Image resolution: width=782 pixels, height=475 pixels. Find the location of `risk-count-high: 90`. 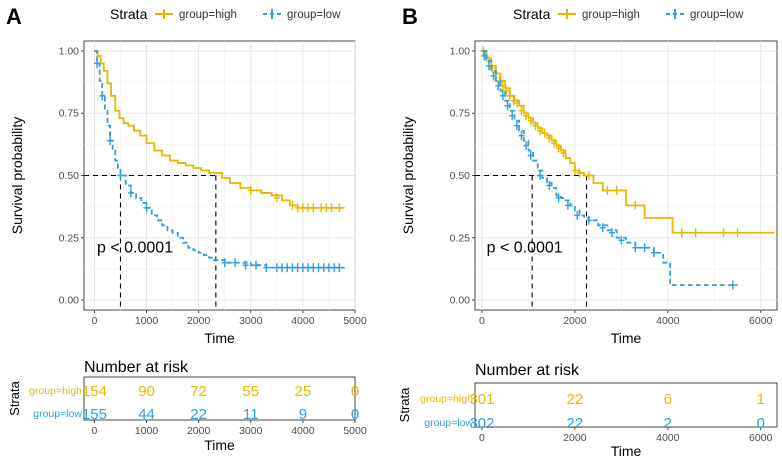

risk-count-high: 90 is located at coordinates (146, 391).